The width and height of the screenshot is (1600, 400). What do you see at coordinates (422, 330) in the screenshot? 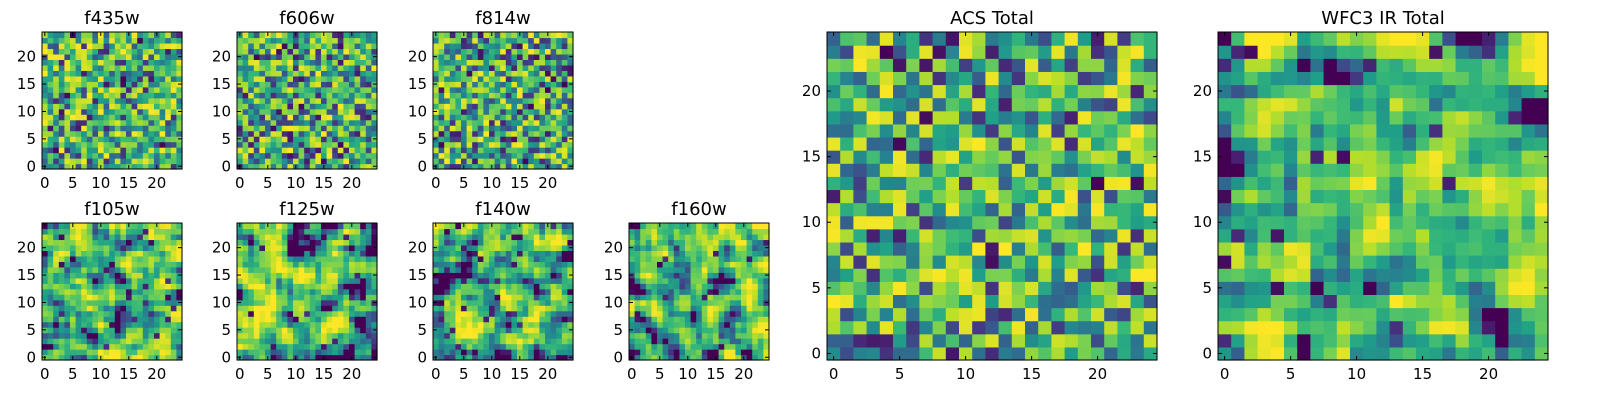
I see `y-tick-label: 5` at bounding box center [422, 330].